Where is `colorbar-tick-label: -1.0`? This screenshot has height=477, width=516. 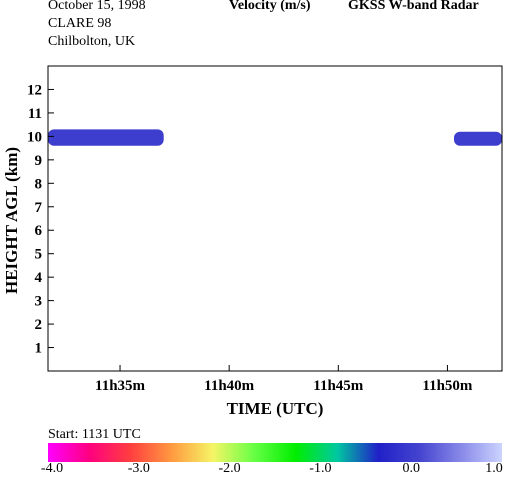
colorbar-tick-label: -1.0 is located at coordinates (320, 468).